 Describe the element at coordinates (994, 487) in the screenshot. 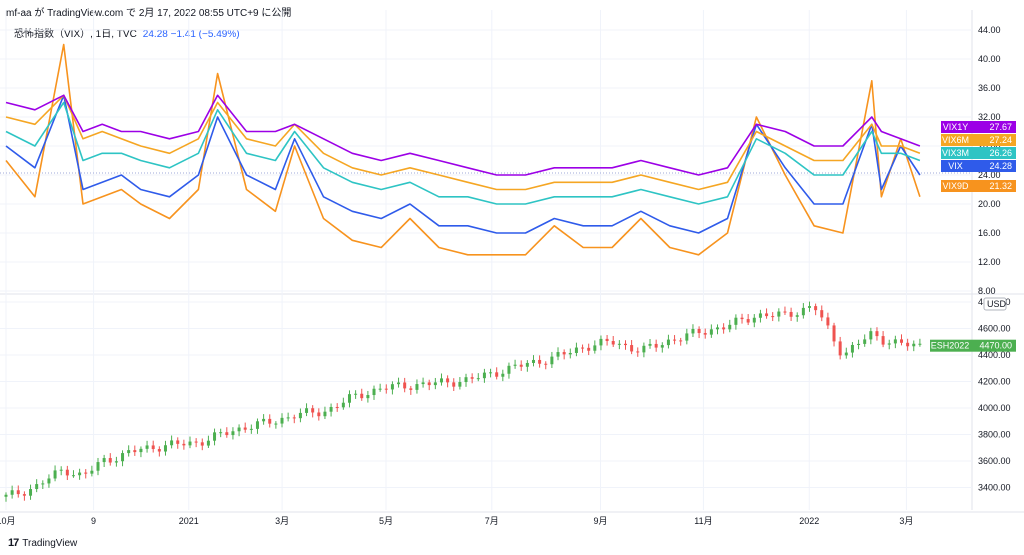

I see `y-tick-es: 3400.00` at that location.